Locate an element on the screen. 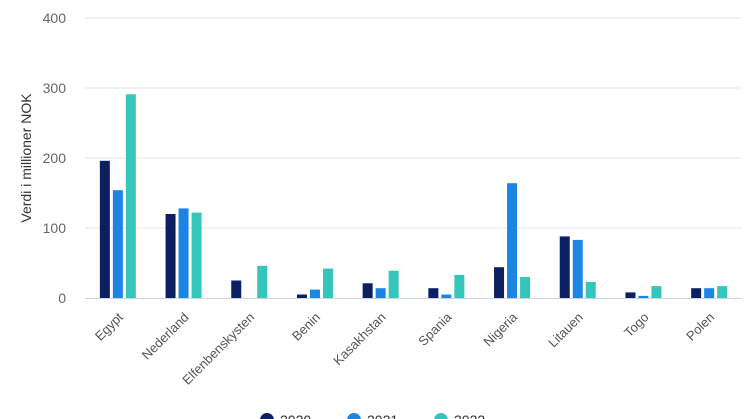 The height and width of the screenshot is (419, 746). y-axis-ticks: 0 100 200 300 400 is located at coordinates (55, 158).